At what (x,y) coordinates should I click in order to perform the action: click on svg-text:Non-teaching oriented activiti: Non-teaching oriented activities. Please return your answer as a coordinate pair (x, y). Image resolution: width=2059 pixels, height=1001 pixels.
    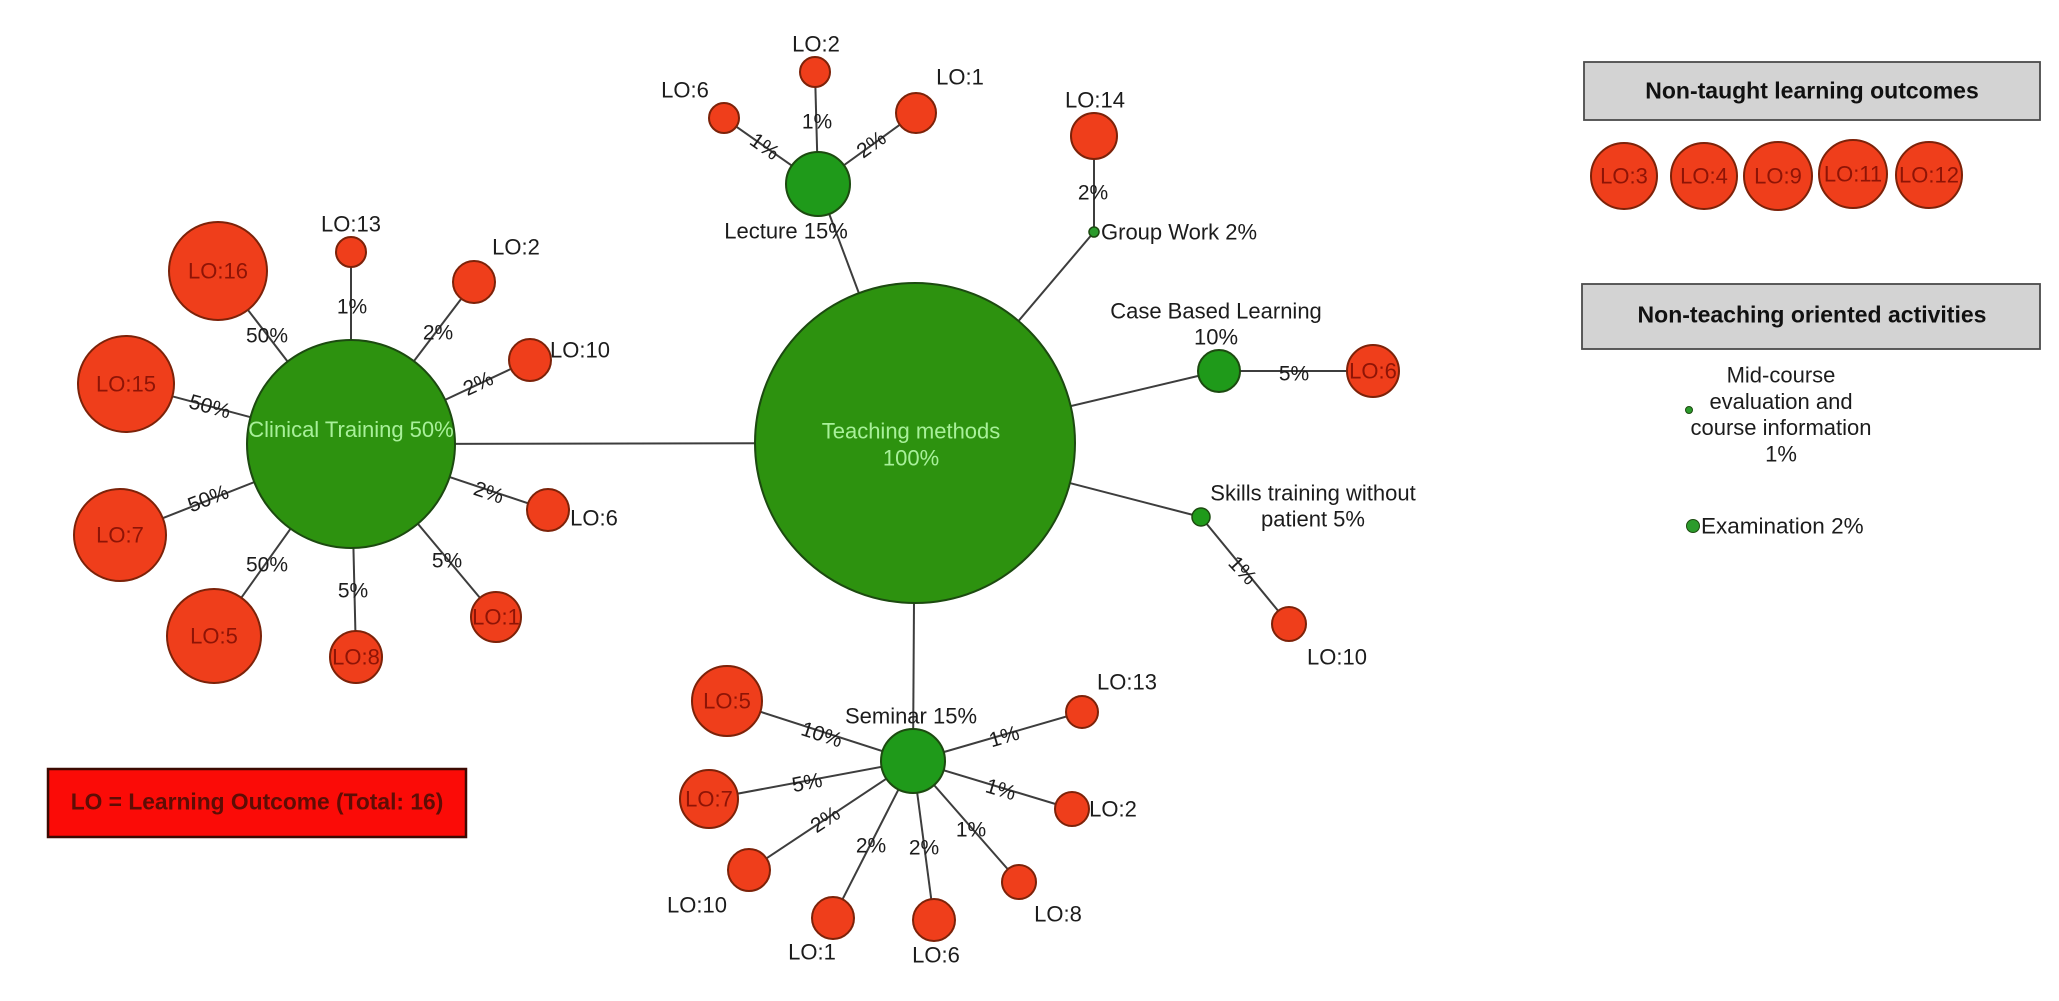
    Looking at the image, I should click on (1812, 315).